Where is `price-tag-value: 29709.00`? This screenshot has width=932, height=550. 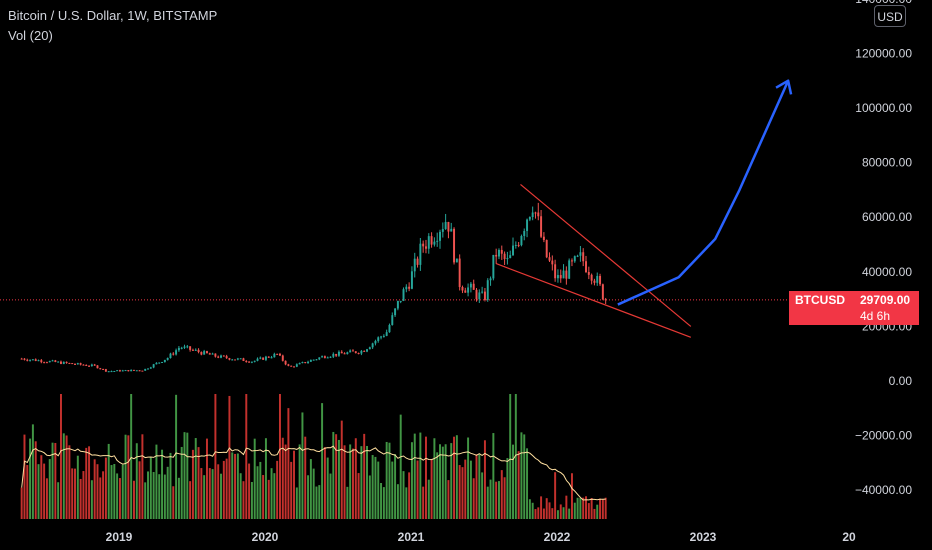 price-tag-value: 29709.00 is located at coordinates (885, 300).